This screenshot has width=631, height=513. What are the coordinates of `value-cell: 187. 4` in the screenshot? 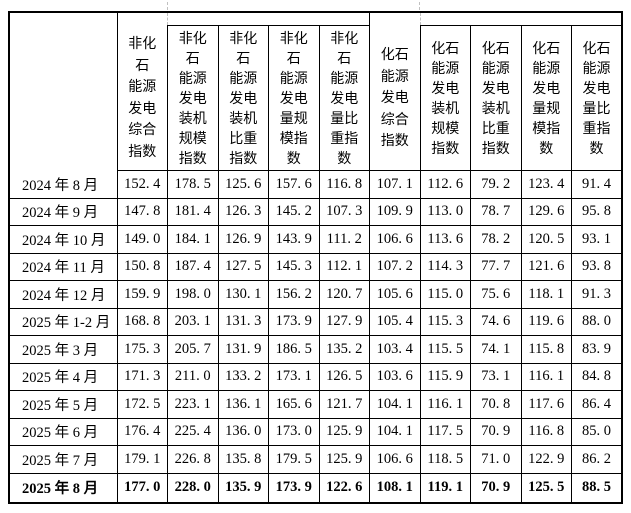 It's located at (193, 266).